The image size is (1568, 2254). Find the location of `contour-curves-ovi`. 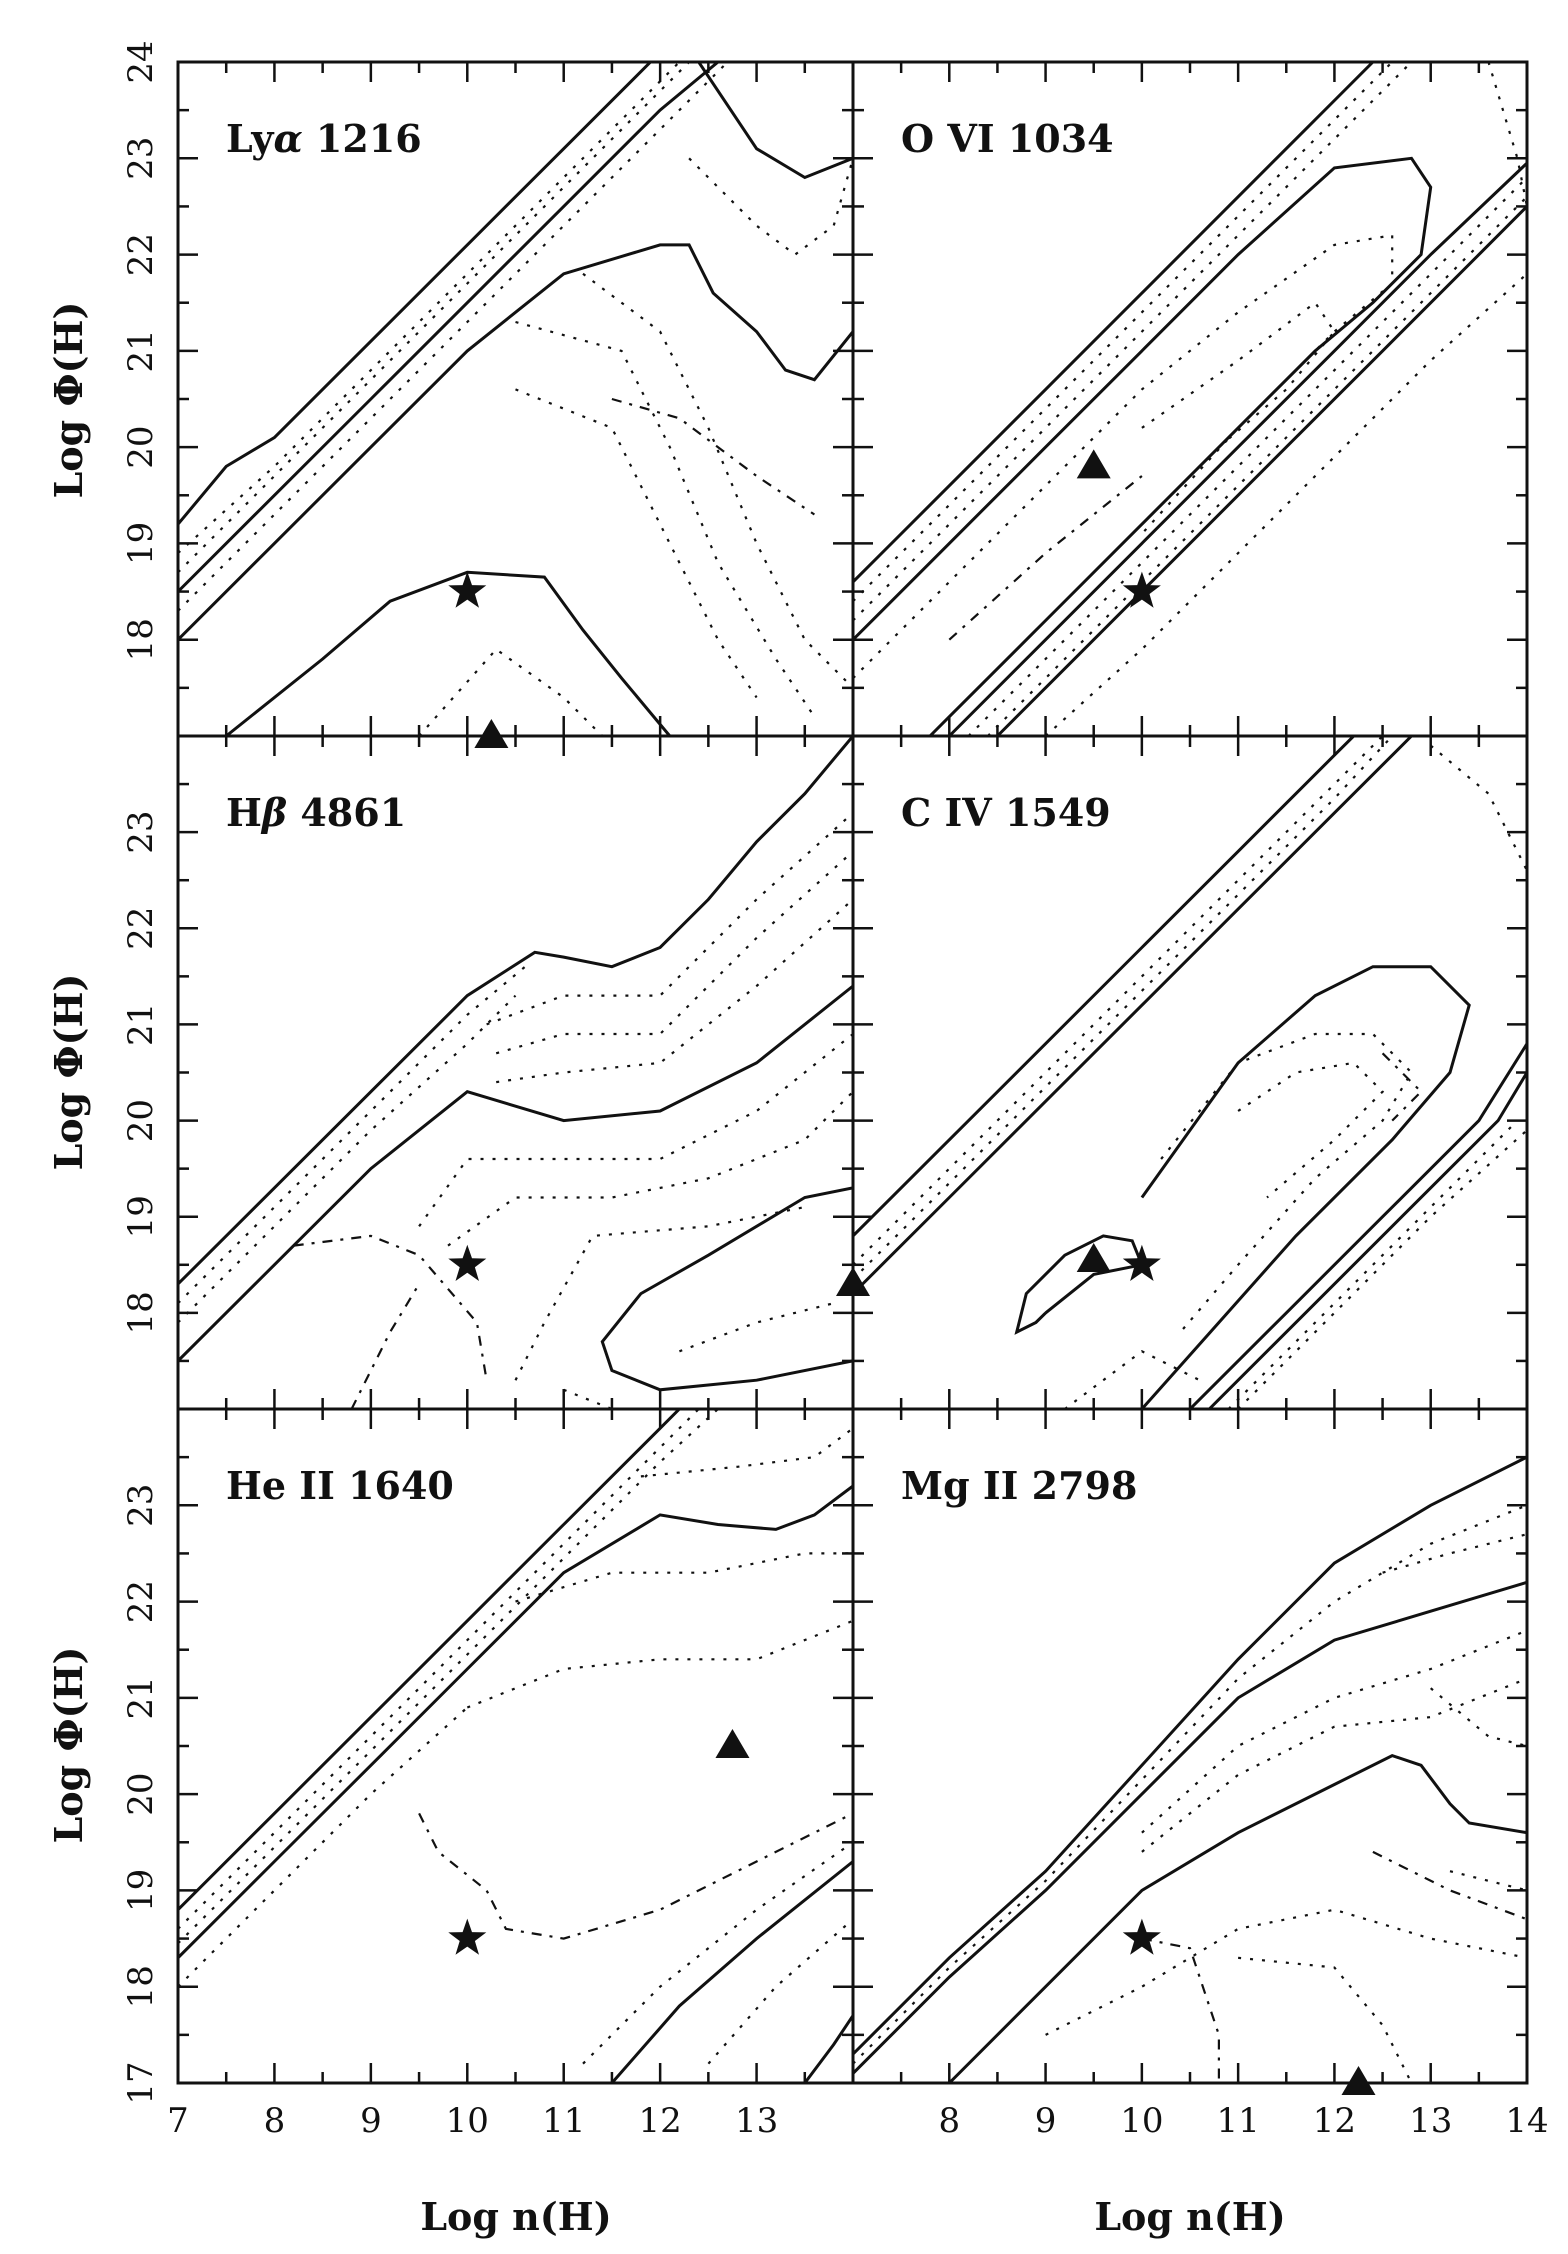

contour-curves-ovi is located at coordinates (1190, 399).